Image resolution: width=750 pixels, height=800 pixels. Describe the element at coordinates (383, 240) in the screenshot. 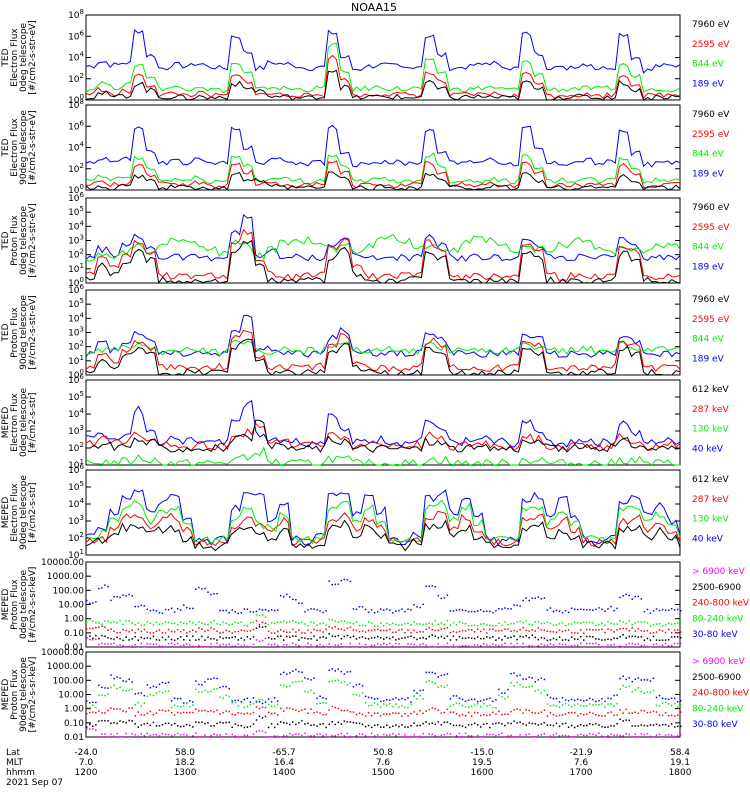

I see `panel-frame` at that location.